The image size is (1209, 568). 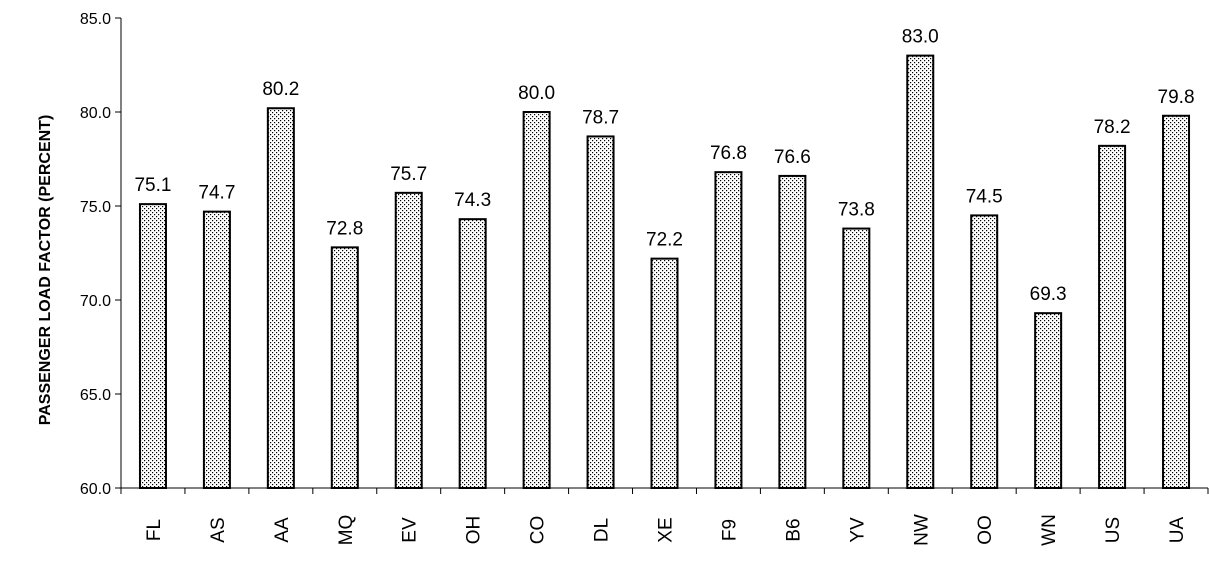 What do you see at coordinates (408, 174) in the screenshot?
I see `data-label: 75.7` at bounding box center [408, 174].